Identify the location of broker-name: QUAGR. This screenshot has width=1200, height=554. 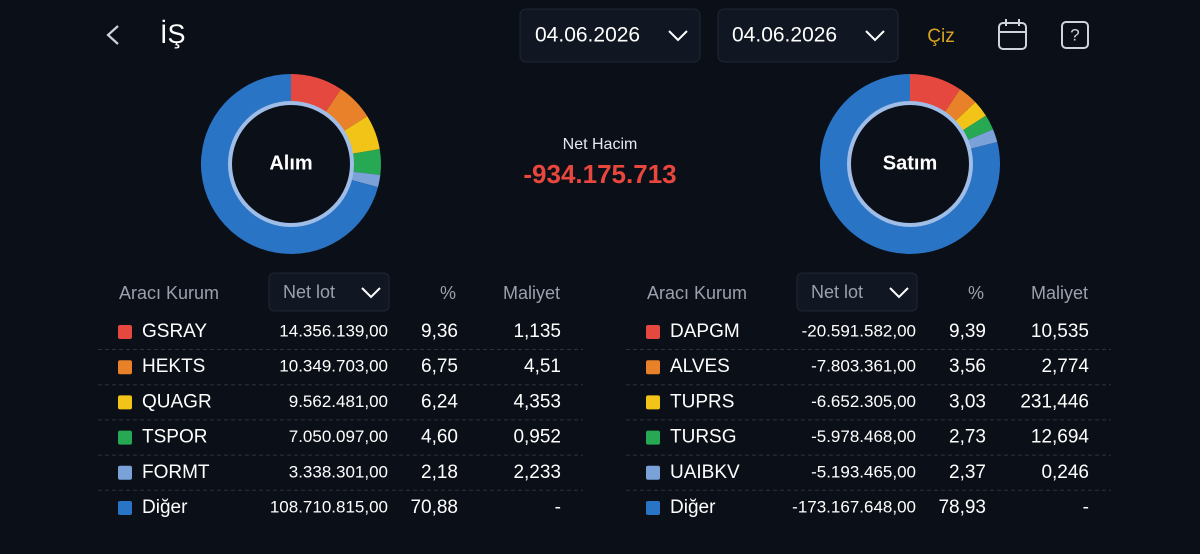
(177, 401).